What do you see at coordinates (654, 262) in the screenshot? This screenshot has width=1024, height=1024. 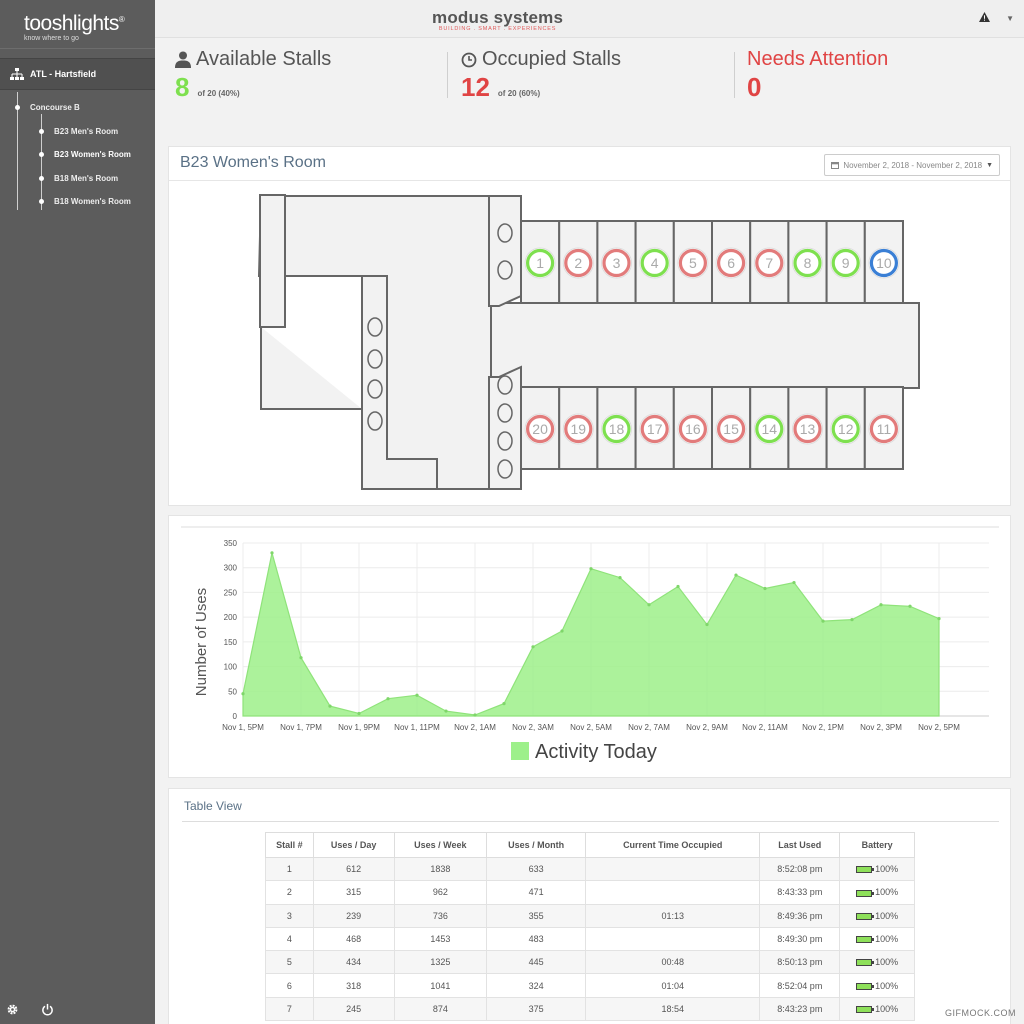 I see `stall-4: 4` at bounding box center [654, 262].